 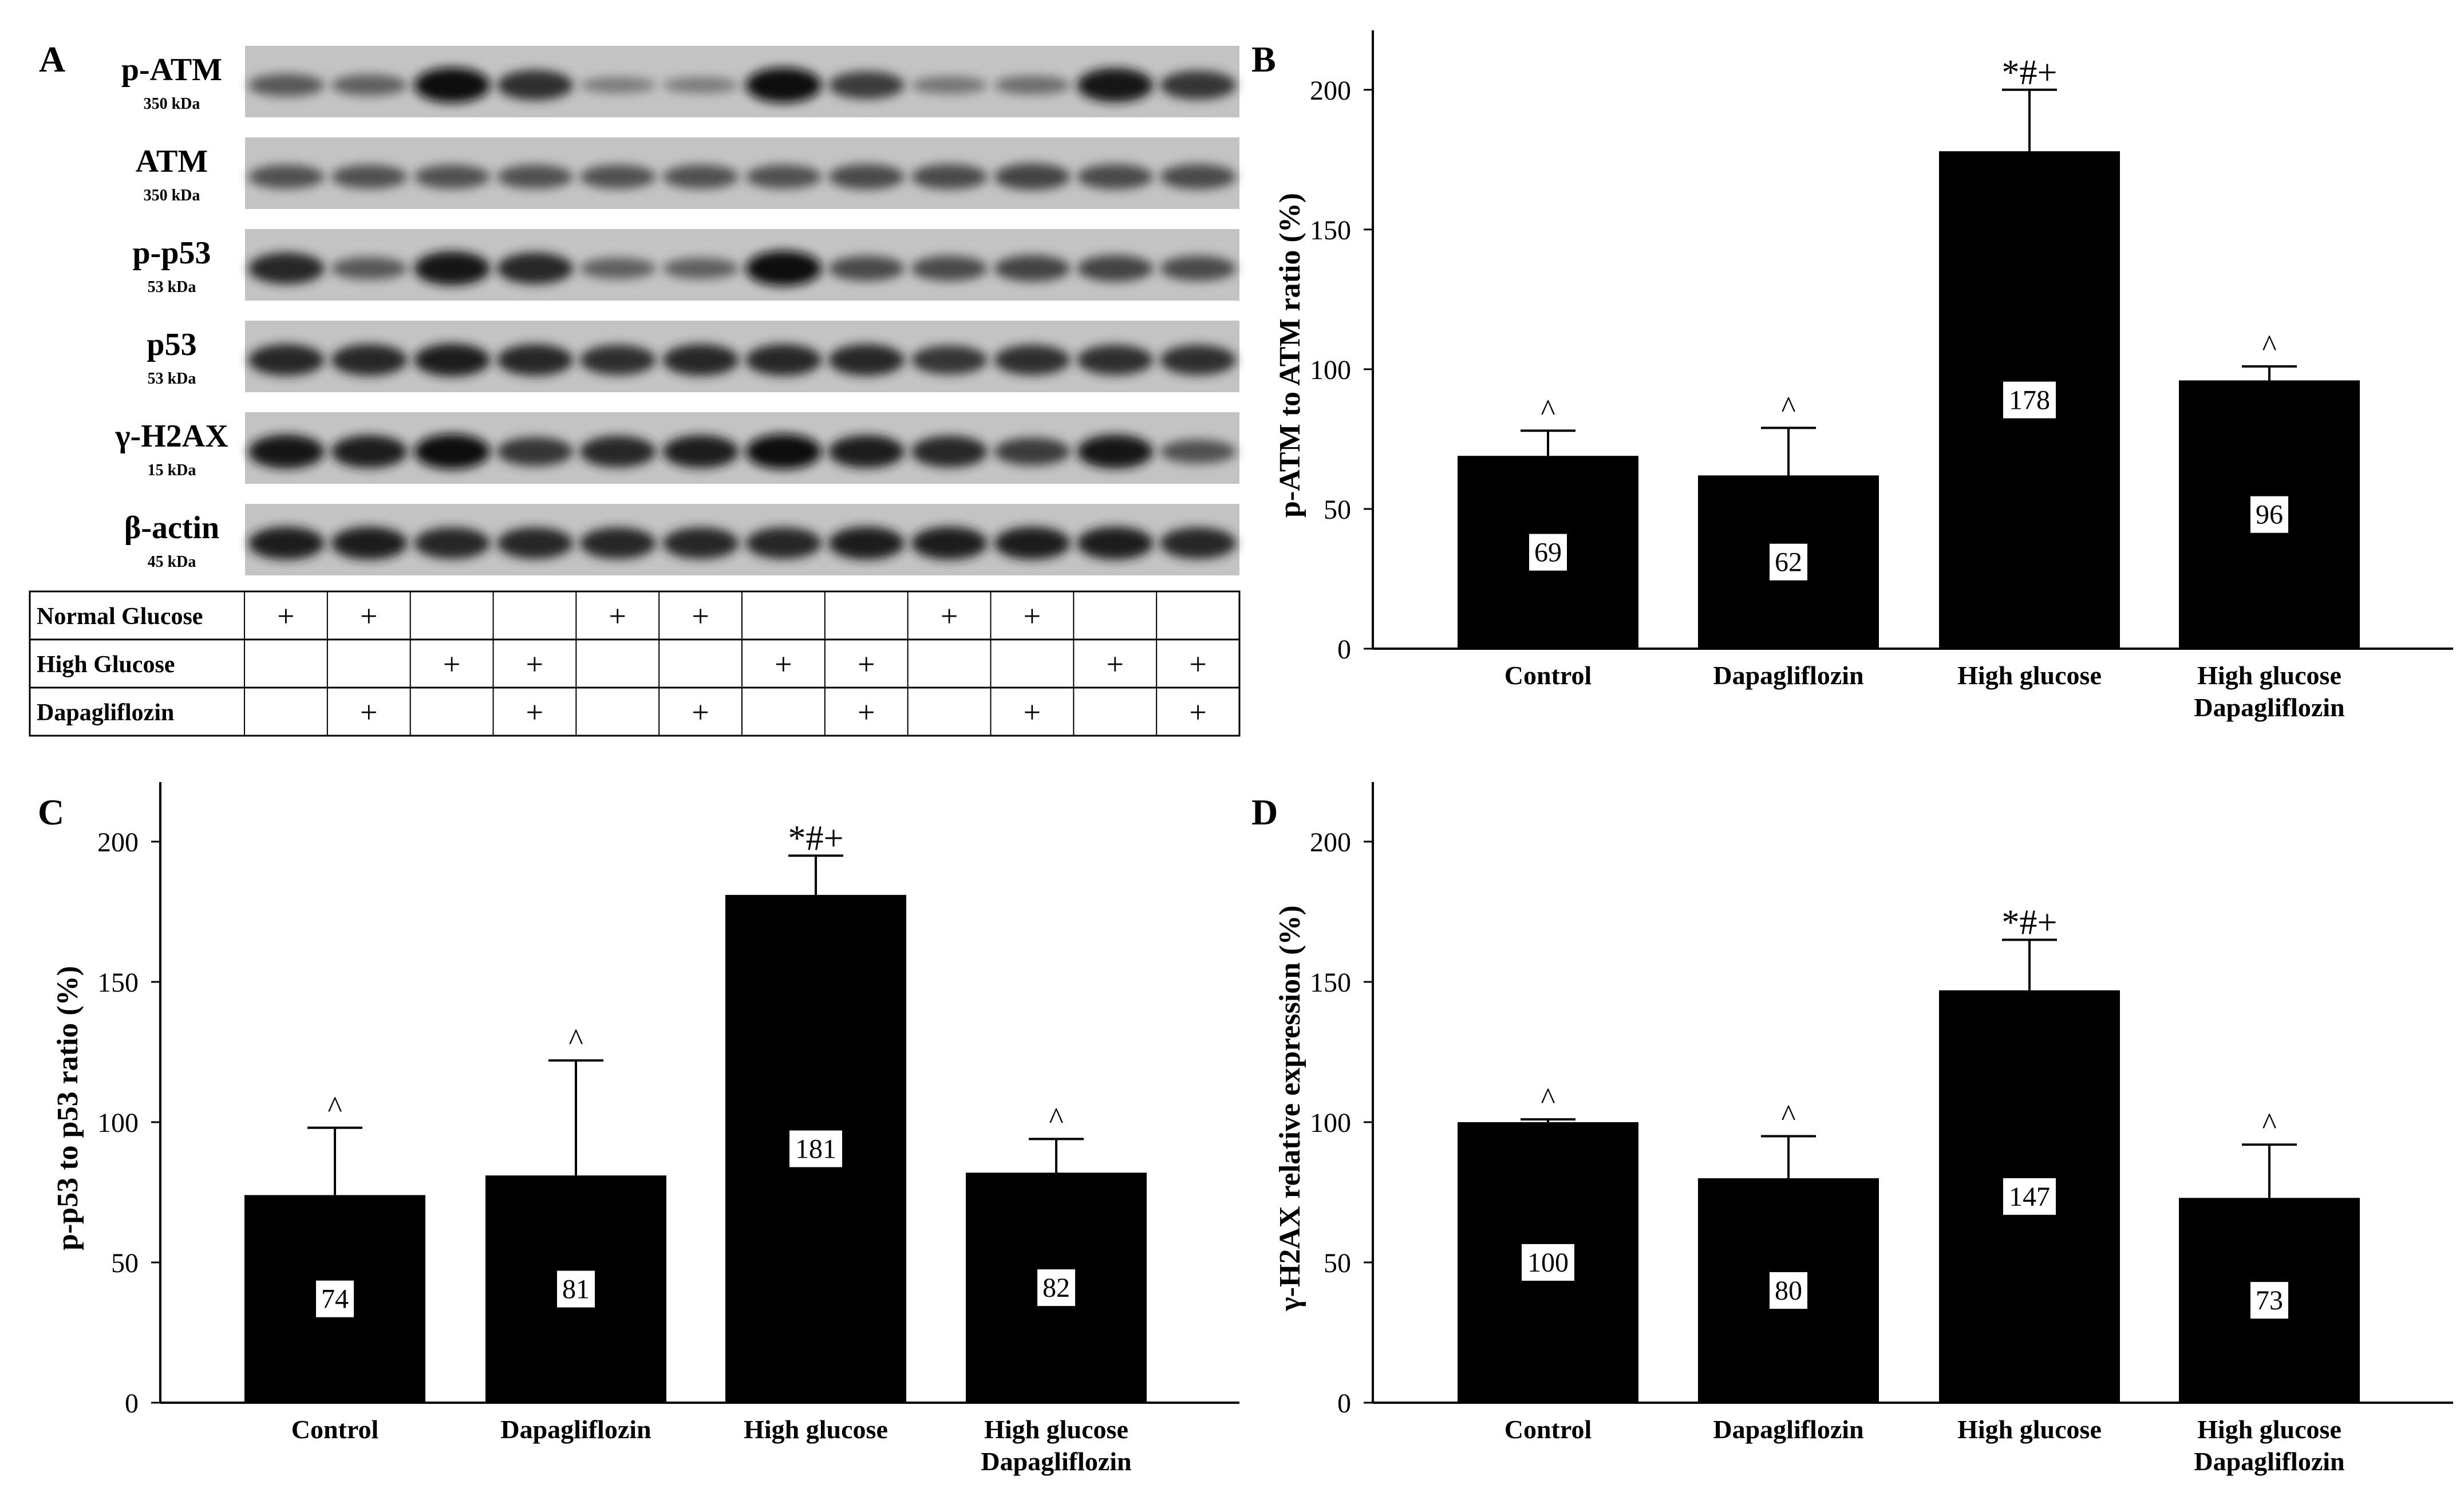 I want to click on condition-label: Dapagliflozin, so click(x=105, y=713).